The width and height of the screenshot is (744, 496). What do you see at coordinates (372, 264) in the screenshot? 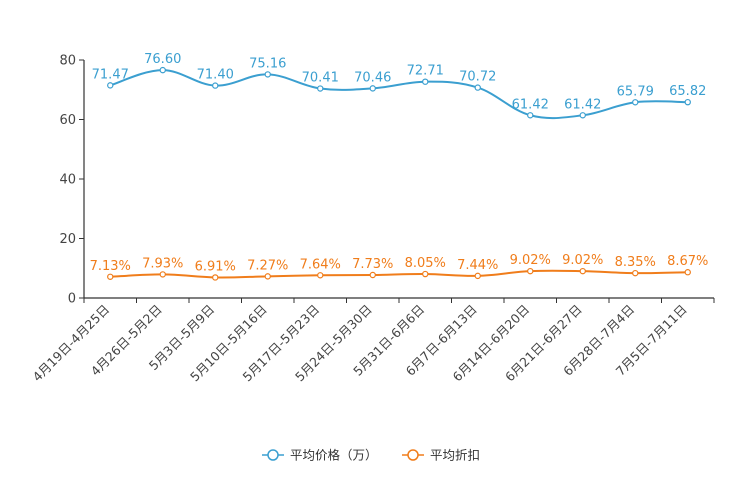
I see `data-label: 7.73%` at bounding box center [372, 264].